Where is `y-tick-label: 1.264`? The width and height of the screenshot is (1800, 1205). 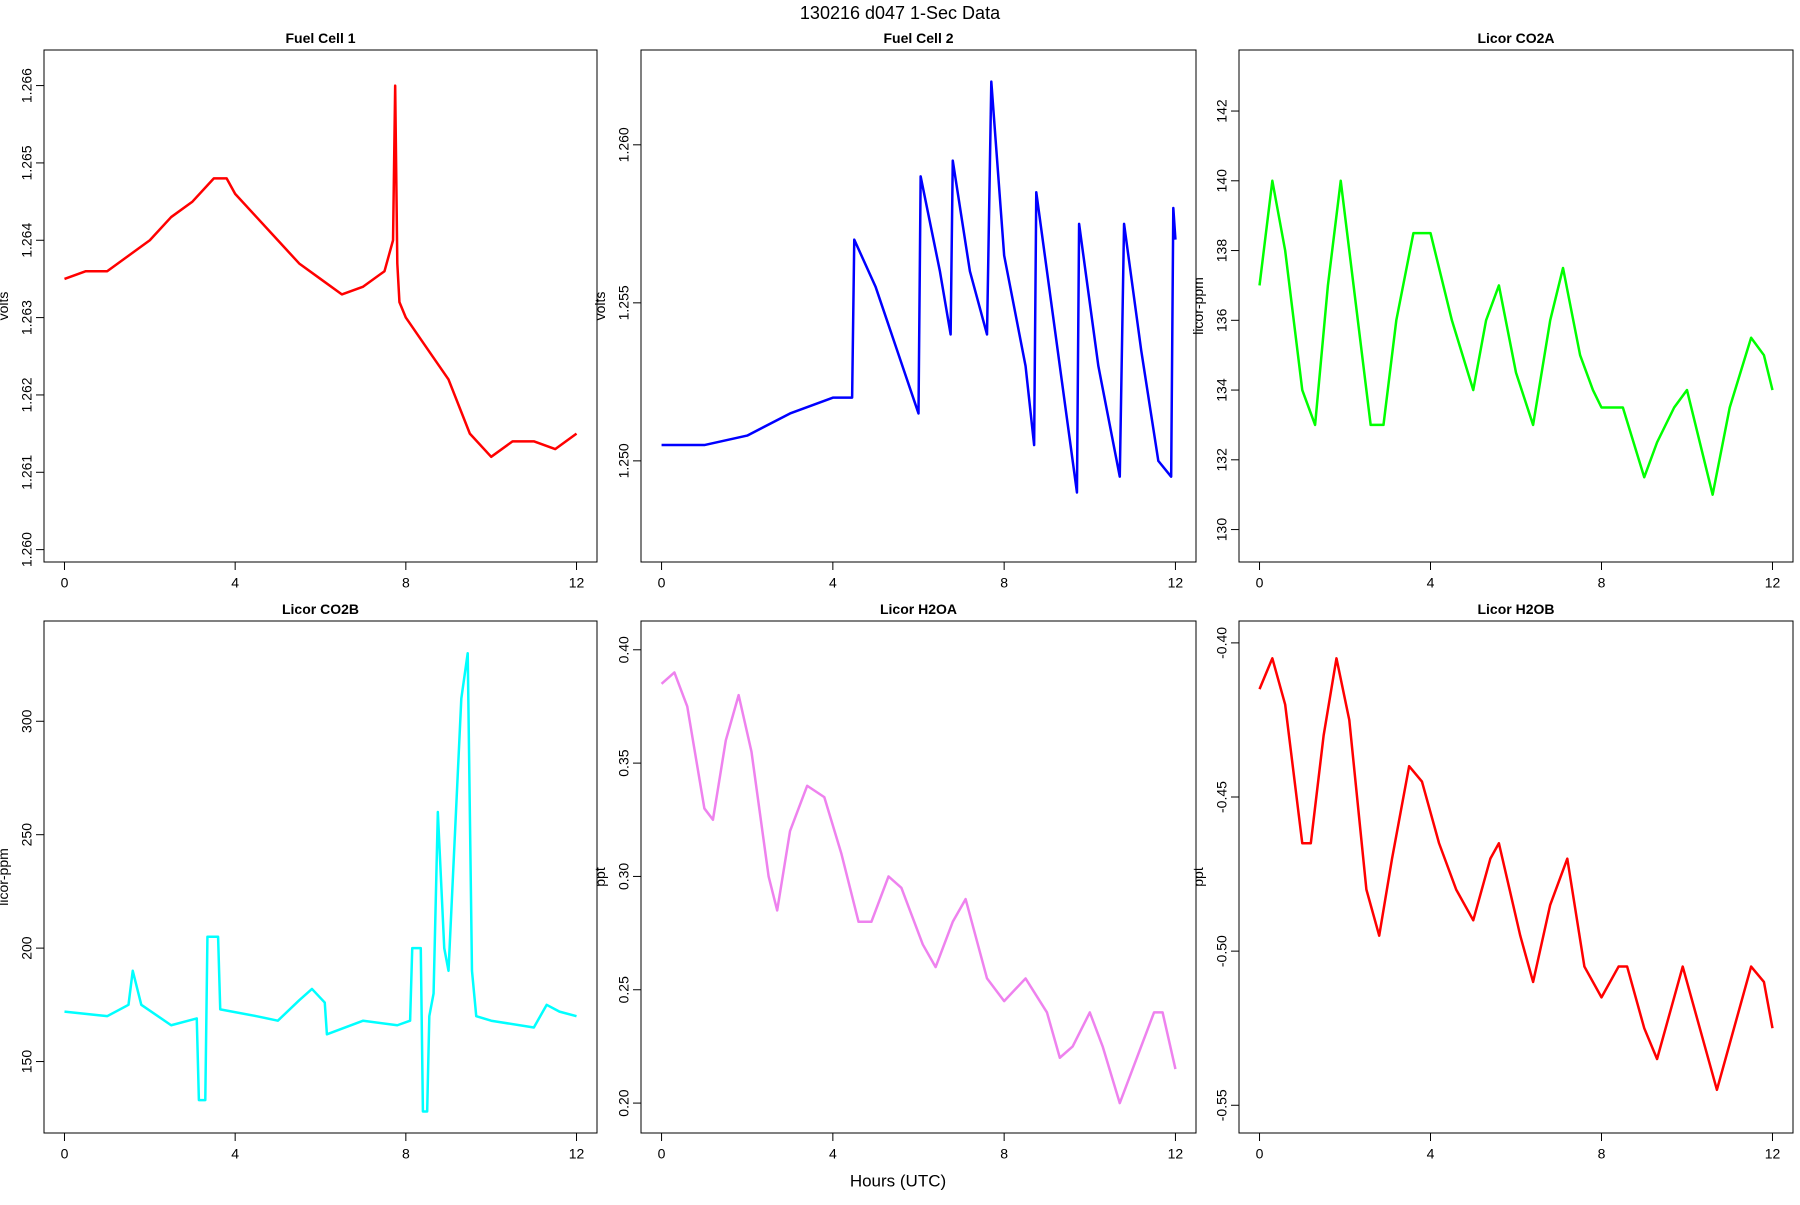
y-tick-label: 1.264 is located at coordinates (27, 240).